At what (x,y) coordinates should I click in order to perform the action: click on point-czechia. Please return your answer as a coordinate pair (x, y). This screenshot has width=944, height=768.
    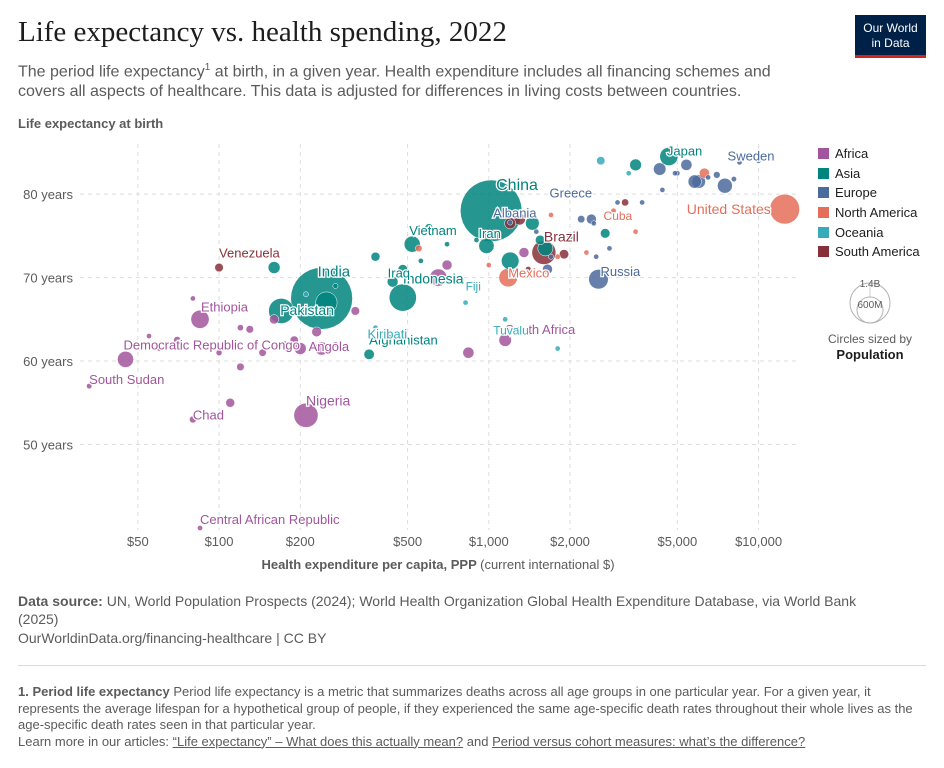
    Looking at the image, I should click on (662, 190).